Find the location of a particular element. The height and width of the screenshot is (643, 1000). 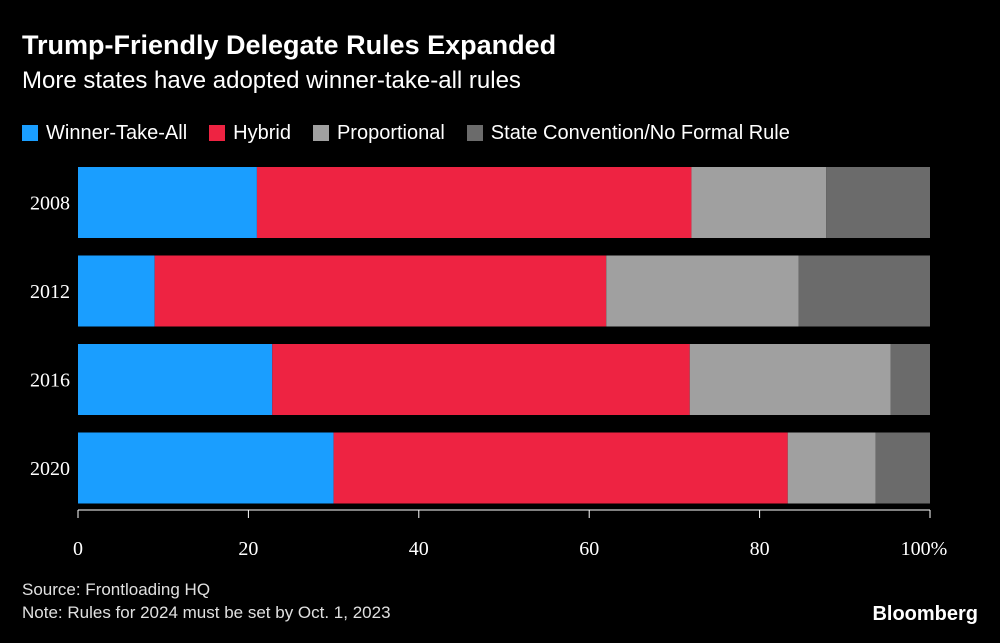

legend-label-state-convention: State Convention/No Formal Rule is located at coordinates (640, 132).